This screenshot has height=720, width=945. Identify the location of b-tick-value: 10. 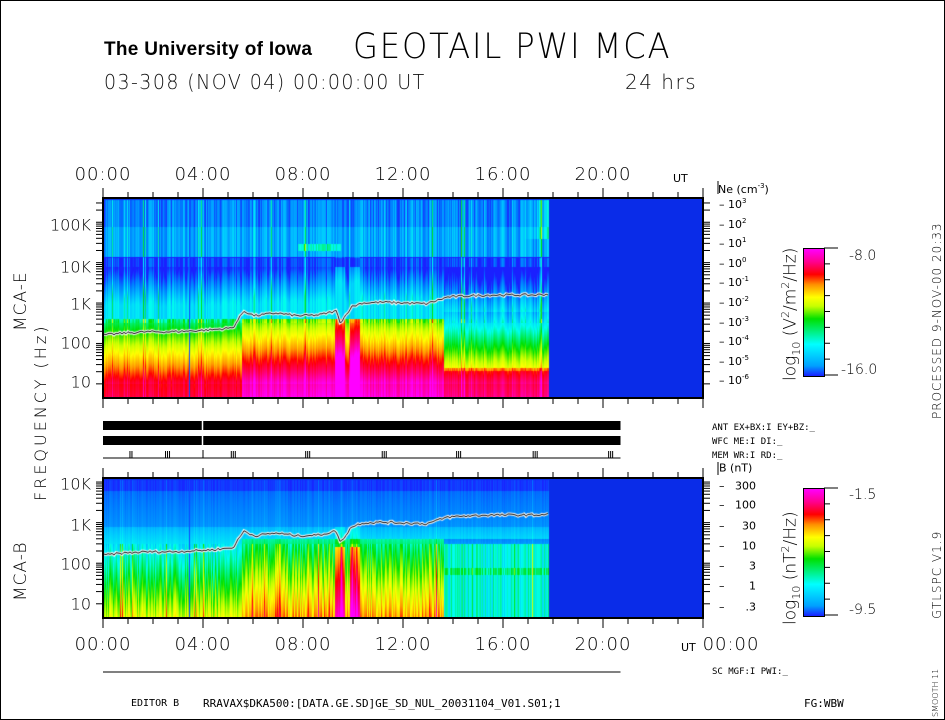
(749, 546).